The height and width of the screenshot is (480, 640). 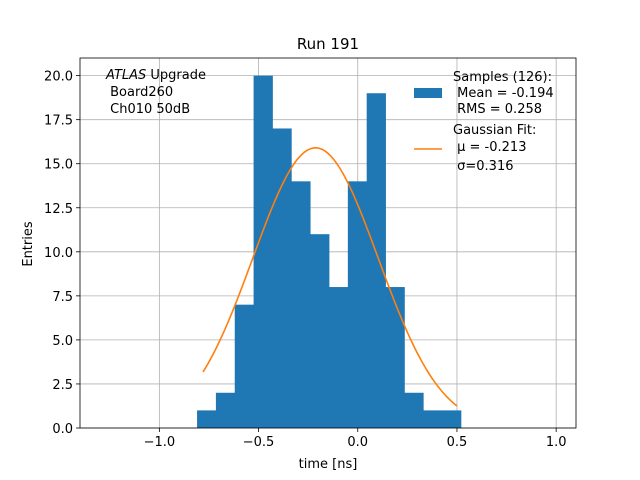 What do you see at coordinates (176, 75) in the screenshot?
I see `annotation-upgrade: Upgrade` at bounding box center [176, 75].